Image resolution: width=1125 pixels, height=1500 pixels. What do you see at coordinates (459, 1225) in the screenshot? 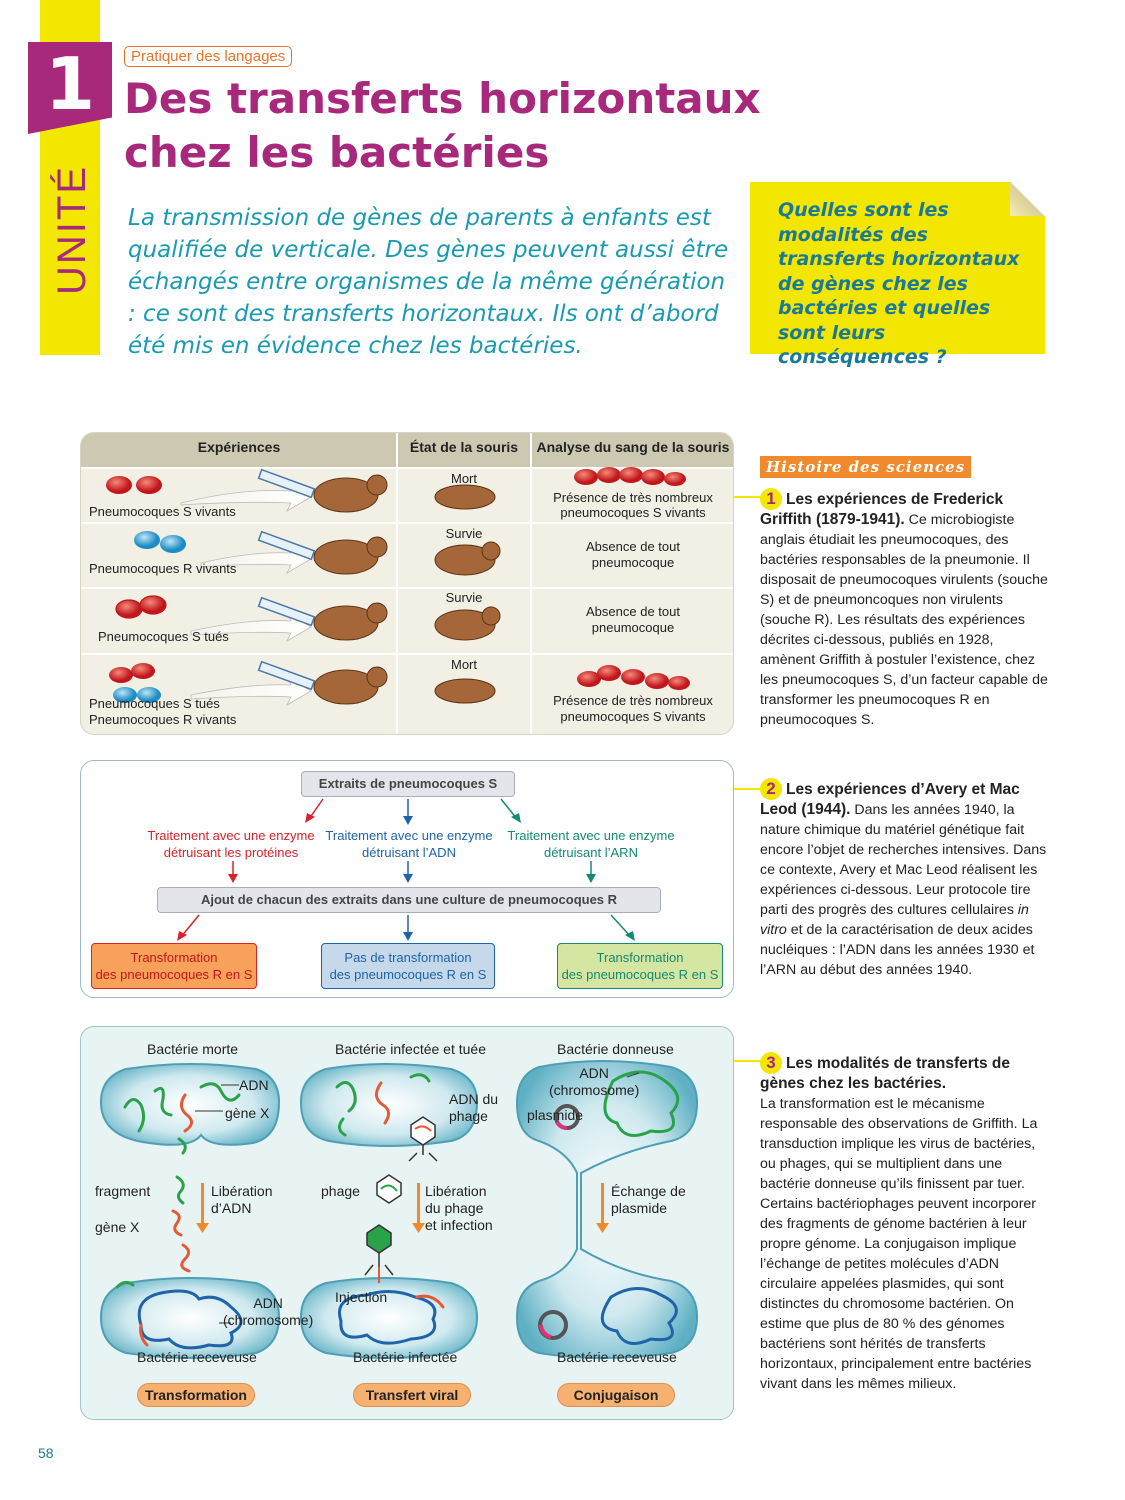
I see `label-line: et infection` at bounding box center [459, 1225].